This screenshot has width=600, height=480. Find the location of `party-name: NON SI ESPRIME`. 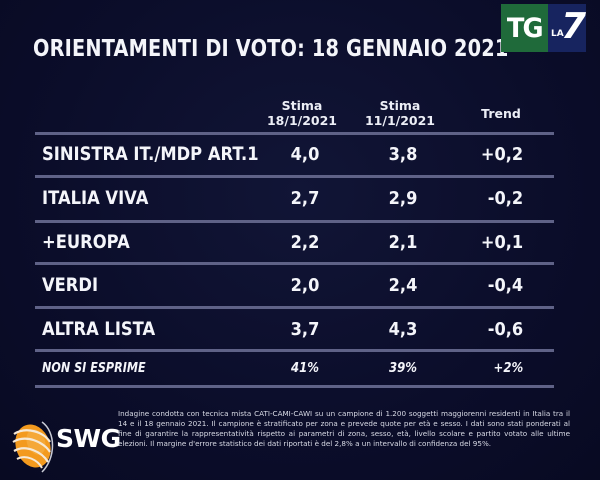

party-name: NON SI ESPRIME is located at coordinates (94, 368).